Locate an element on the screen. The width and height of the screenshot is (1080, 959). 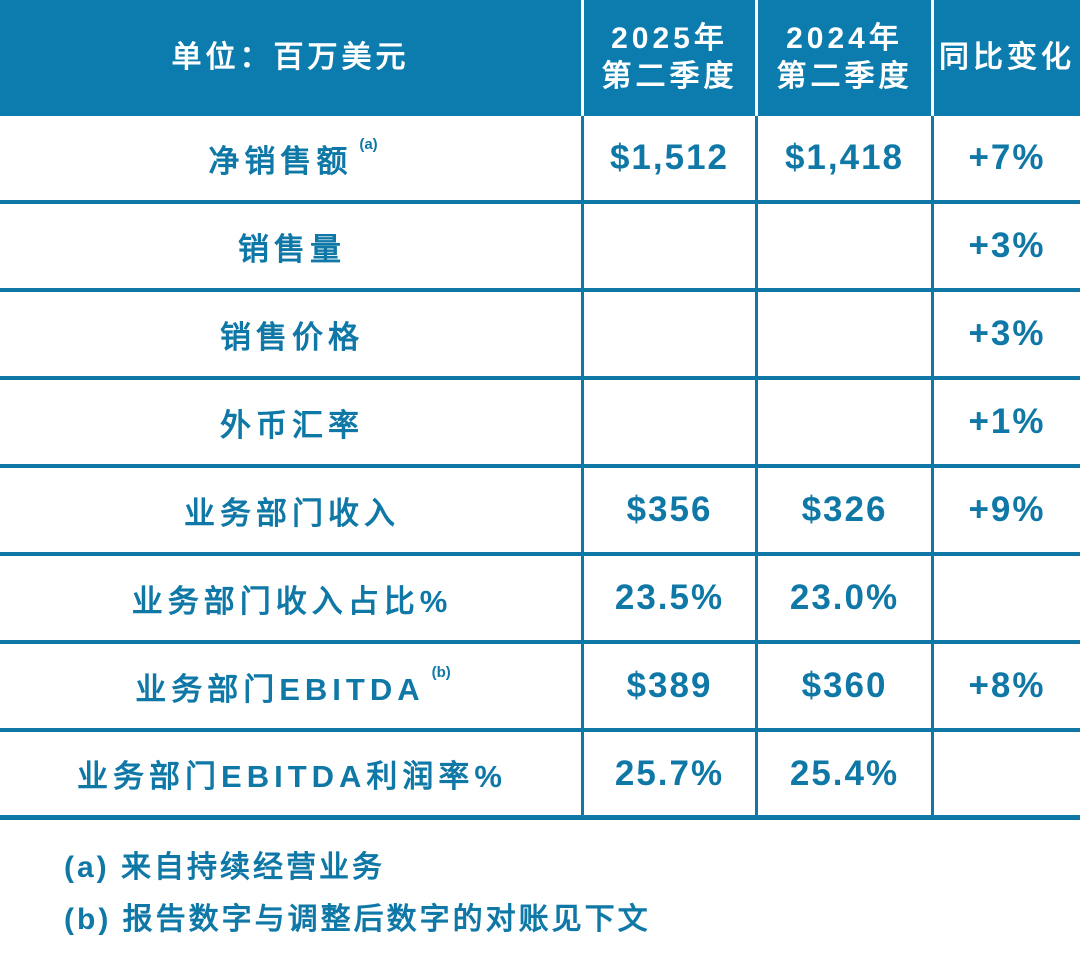
row-label: 业务部门收入 is located at coordinates (292, 513).